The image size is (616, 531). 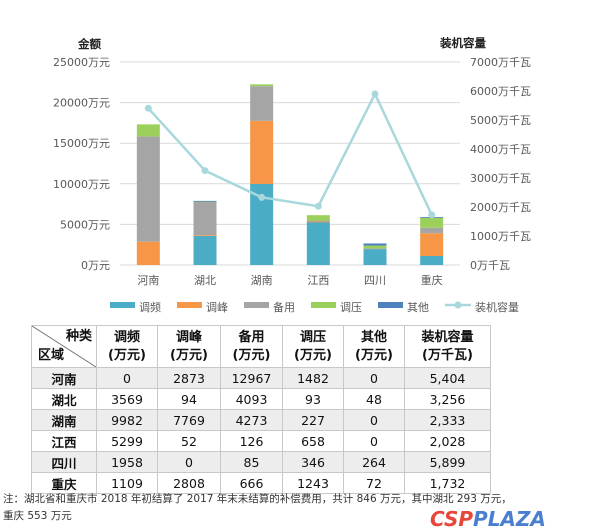 I want to click on right-tick-label: 2000万千瓦, so click(x=500, y=207).